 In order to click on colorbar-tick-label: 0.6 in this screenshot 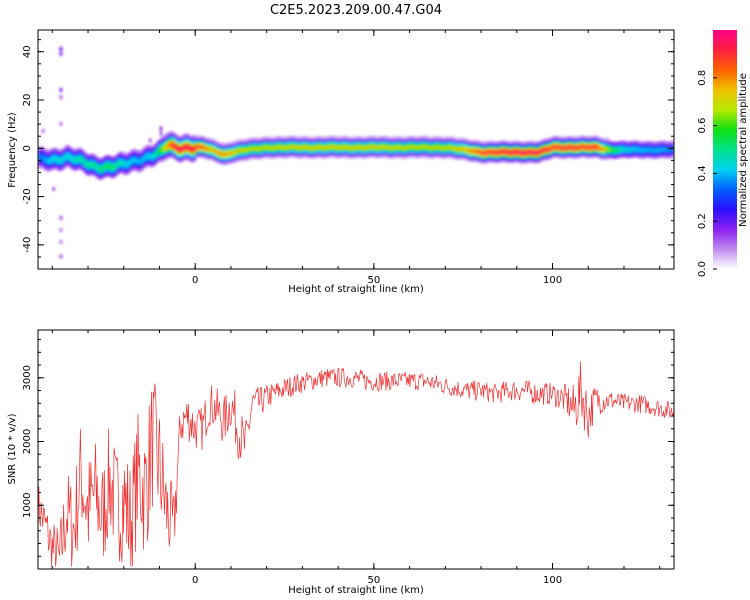, I will do `click(702, 126)`.